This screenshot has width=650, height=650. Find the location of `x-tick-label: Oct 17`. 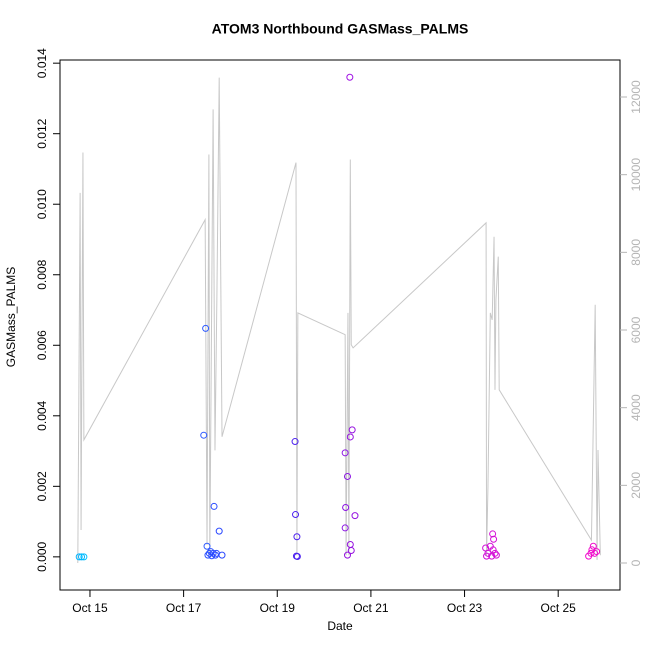

x-tick-label: Oct 17 is located at coordinates (184, 608).